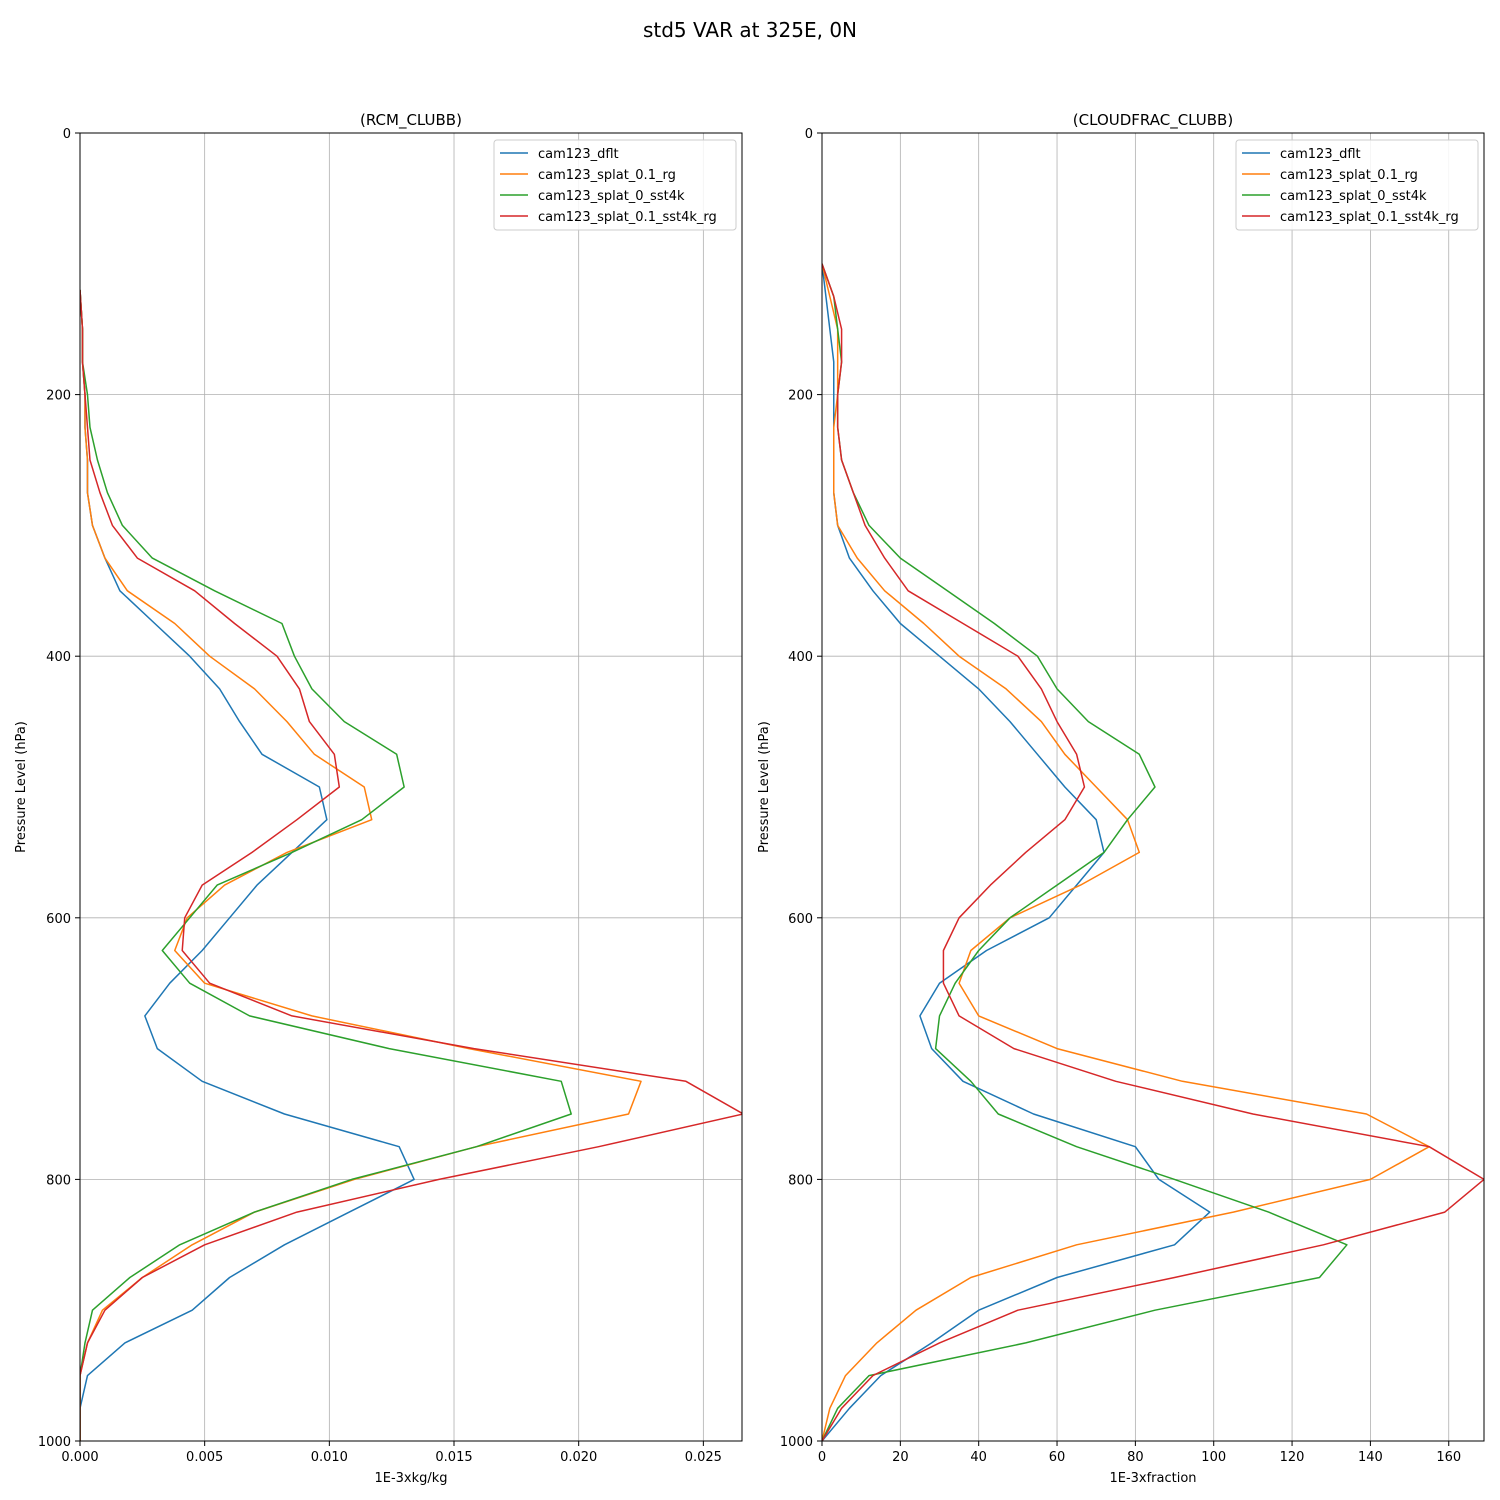 The width and height of the screenshot is (1500, 1500). Describe the element at coordinates (1057, 1457) in the screenshot. I see `x-tick-label: 60` at that location.